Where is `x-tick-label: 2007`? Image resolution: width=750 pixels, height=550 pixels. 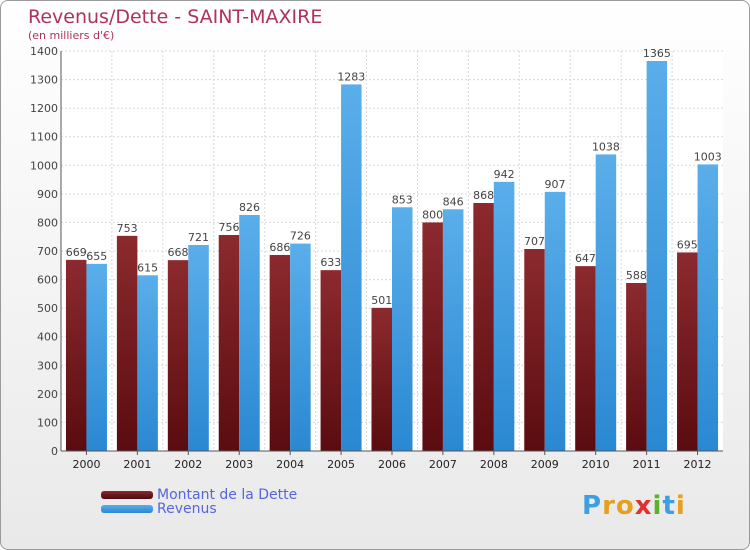 x-tick-label: 2007 is located at coordinates (443, 464).